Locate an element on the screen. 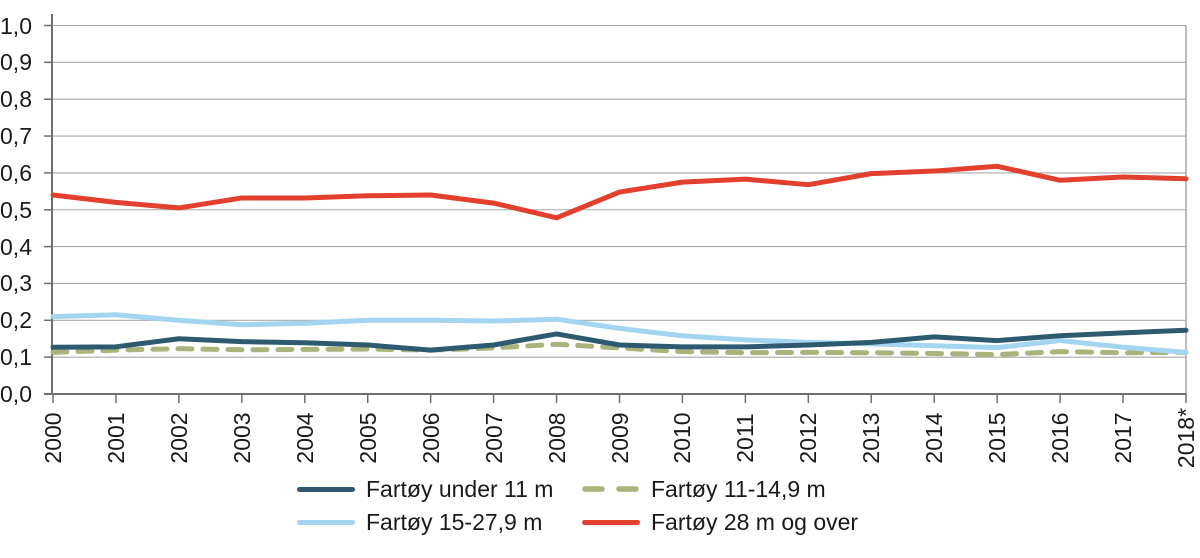 The image size is (1200, 558). x-axis-label: 2012 is located at coordinates (808, 438).